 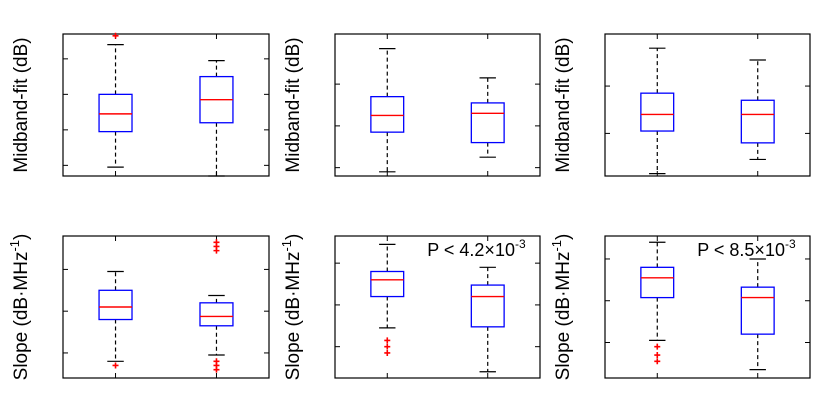 I want to click on chart-panel-4: Slope (dB·MHz-1), so click(x=138, y=307).